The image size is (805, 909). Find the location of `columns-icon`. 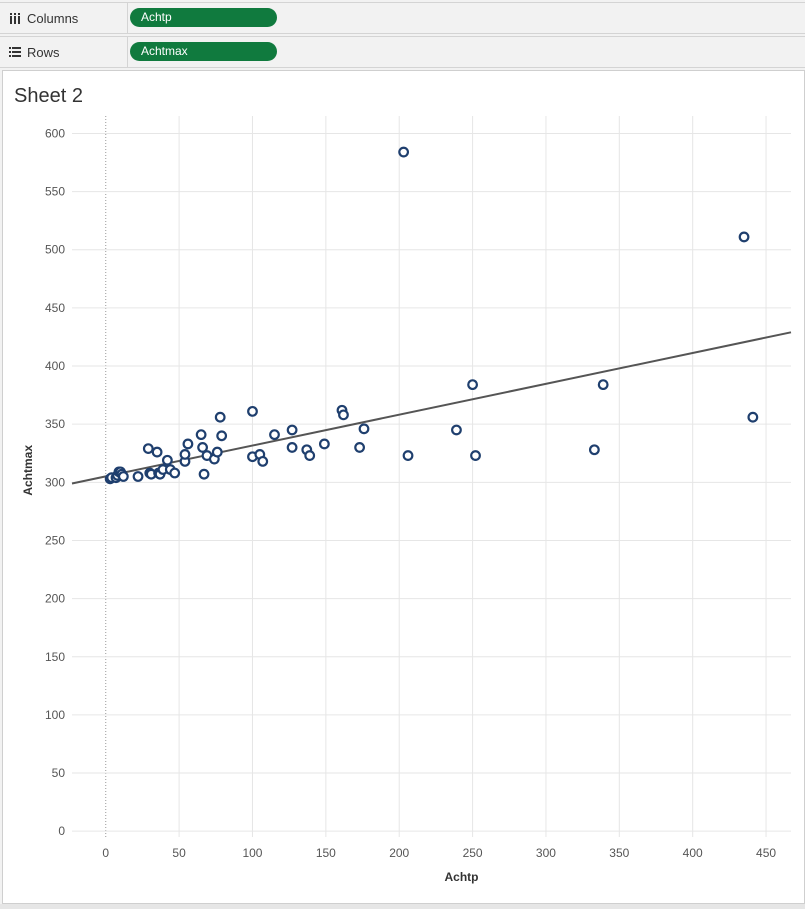

columns-icon is located at coordinates (15, 18).